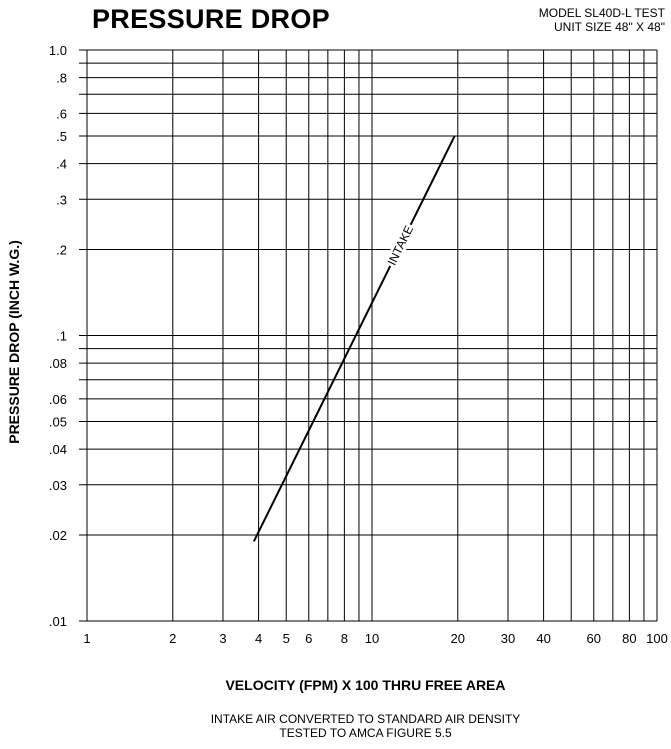  What do you see at coordinates (594, 638) in the screenshot?
I see `x-tick-label: 60` at bounding box center [594, 638].